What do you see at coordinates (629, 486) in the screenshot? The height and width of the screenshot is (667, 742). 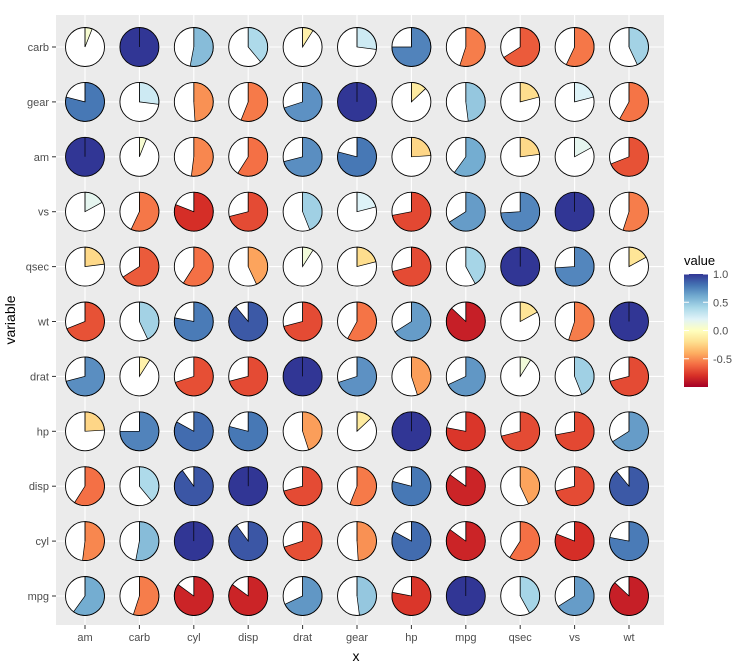 I see `pie-wt-disp` at bounding box center [629, 486].